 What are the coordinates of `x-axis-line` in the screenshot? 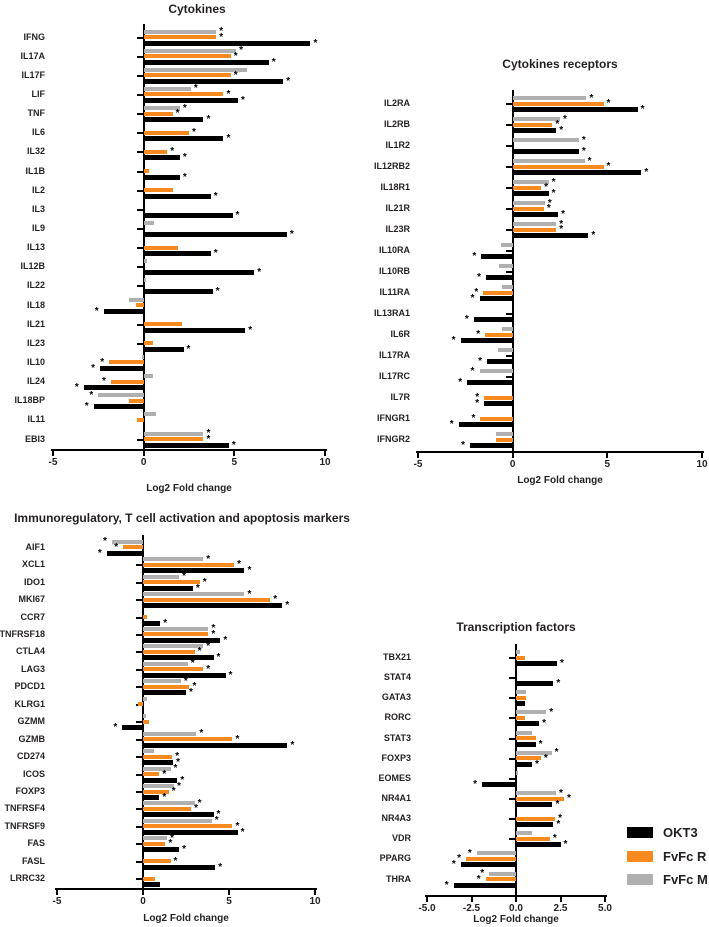 It's located at (189, 450).